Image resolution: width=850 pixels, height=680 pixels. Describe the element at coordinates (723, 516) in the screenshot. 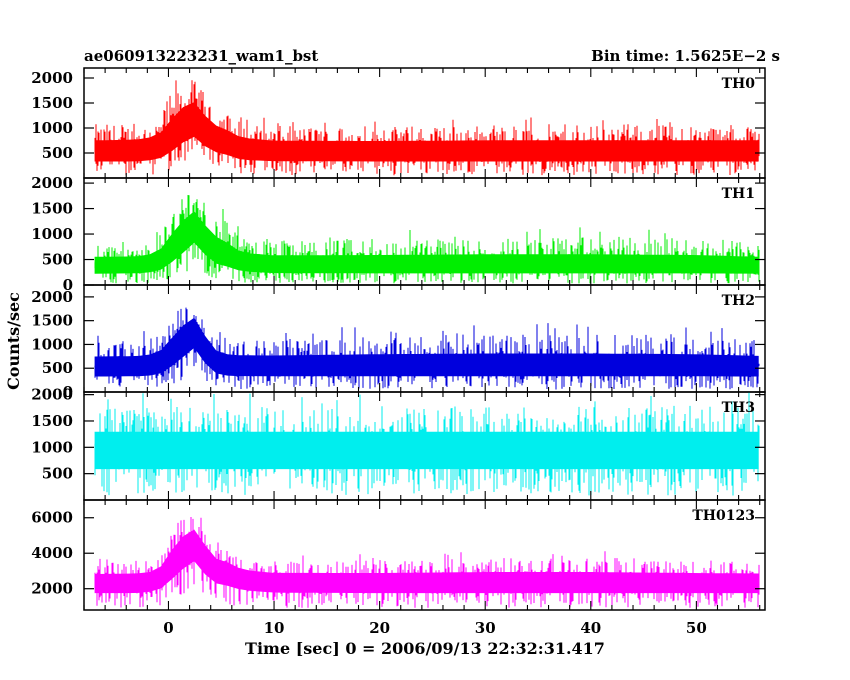

I see `band-label-th0123: TH0123` at that location.